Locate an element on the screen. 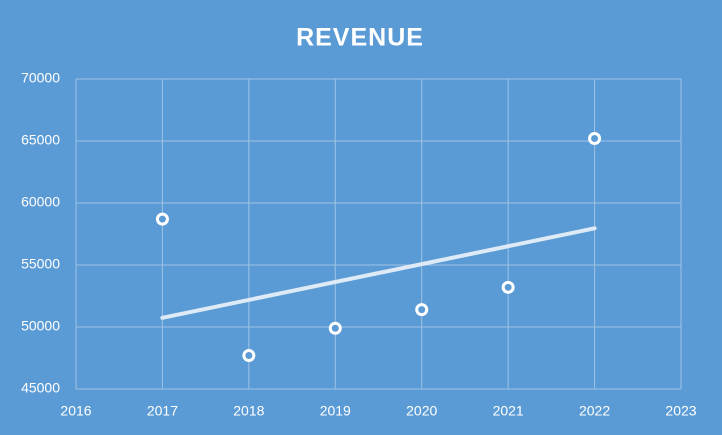 The image size is (722, 435). x-tick-label: 2019 is located at coordinates (335, 411).